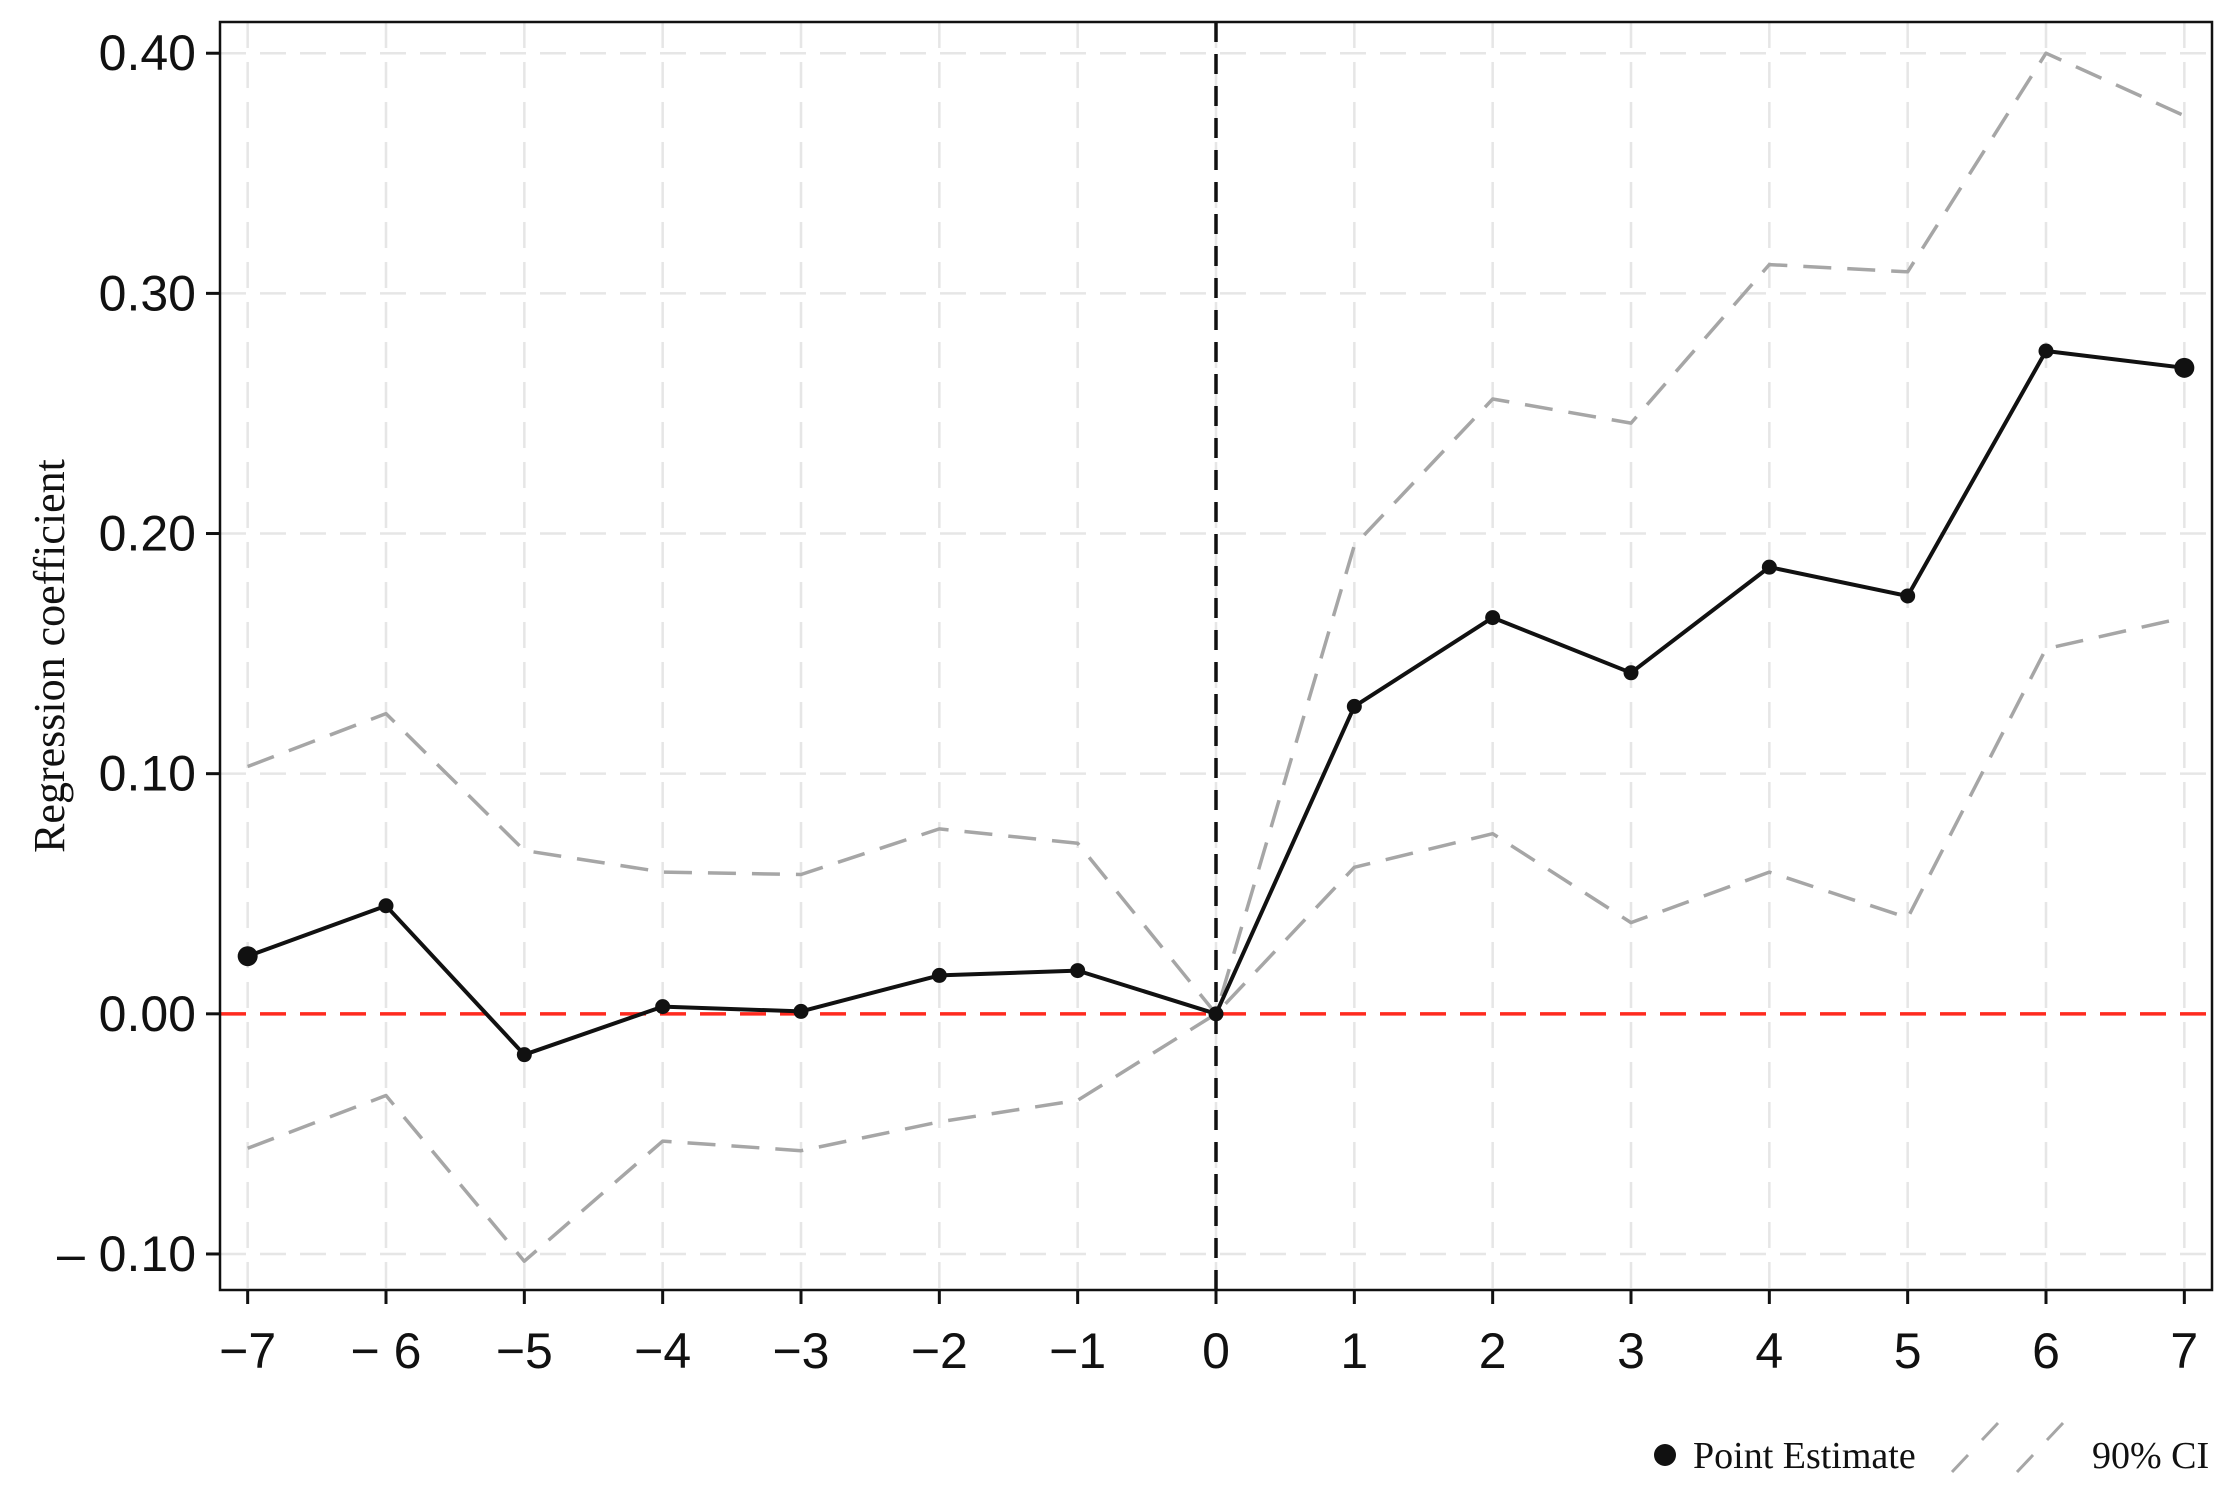  Describe the element at coordinates (147, 1014) in the screenshot. I see `y-tick-label: 0.00` at that location.